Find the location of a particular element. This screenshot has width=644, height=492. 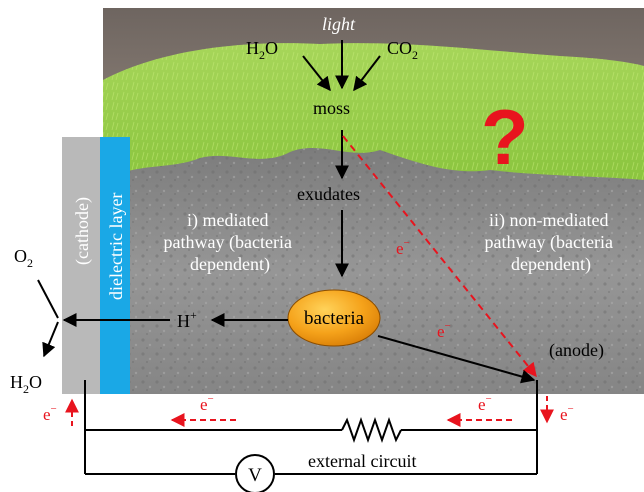

bacteria-label: bacteria is located at coordinates (334, 318).